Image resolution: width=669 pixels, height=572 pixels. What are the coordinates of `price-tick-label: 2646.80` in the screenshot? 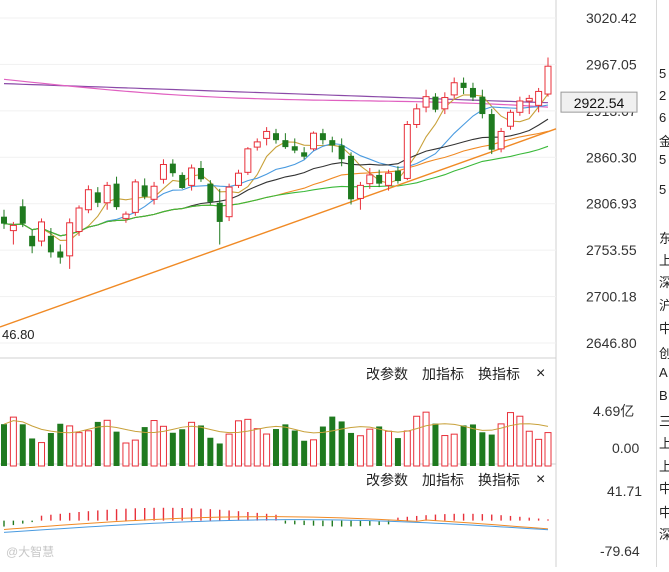 It's located at (611, 343).